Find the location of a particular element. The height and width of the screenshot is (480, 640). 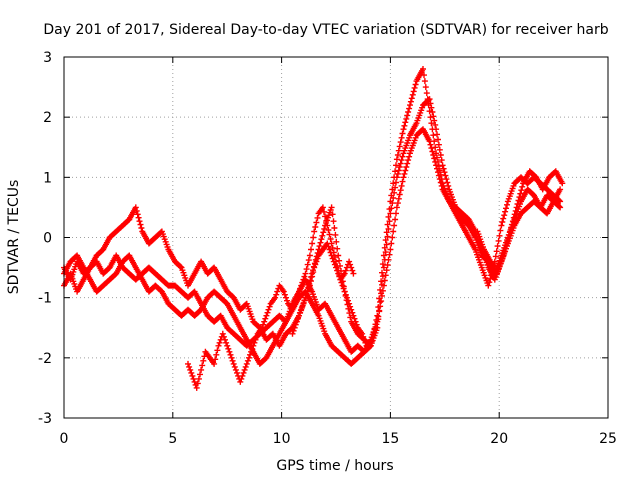

y-tick-label: 3 is located at coordinates (47, 58).